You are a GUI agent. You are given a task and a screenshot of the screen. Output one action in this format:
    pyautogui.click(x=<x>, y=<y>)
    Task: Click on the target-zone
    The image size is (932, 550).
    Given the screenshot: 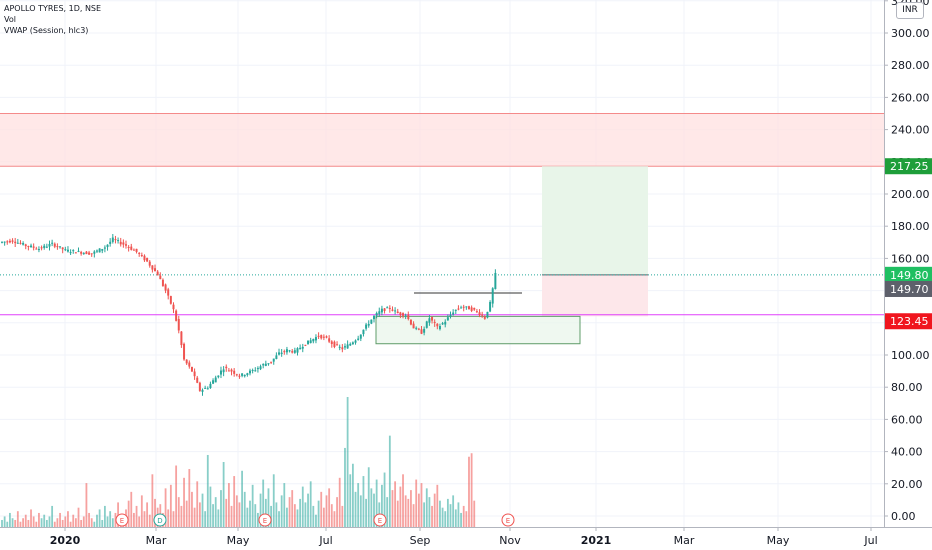 What is the action you would take?
    pyautogui.click(x=595, y=220)
    